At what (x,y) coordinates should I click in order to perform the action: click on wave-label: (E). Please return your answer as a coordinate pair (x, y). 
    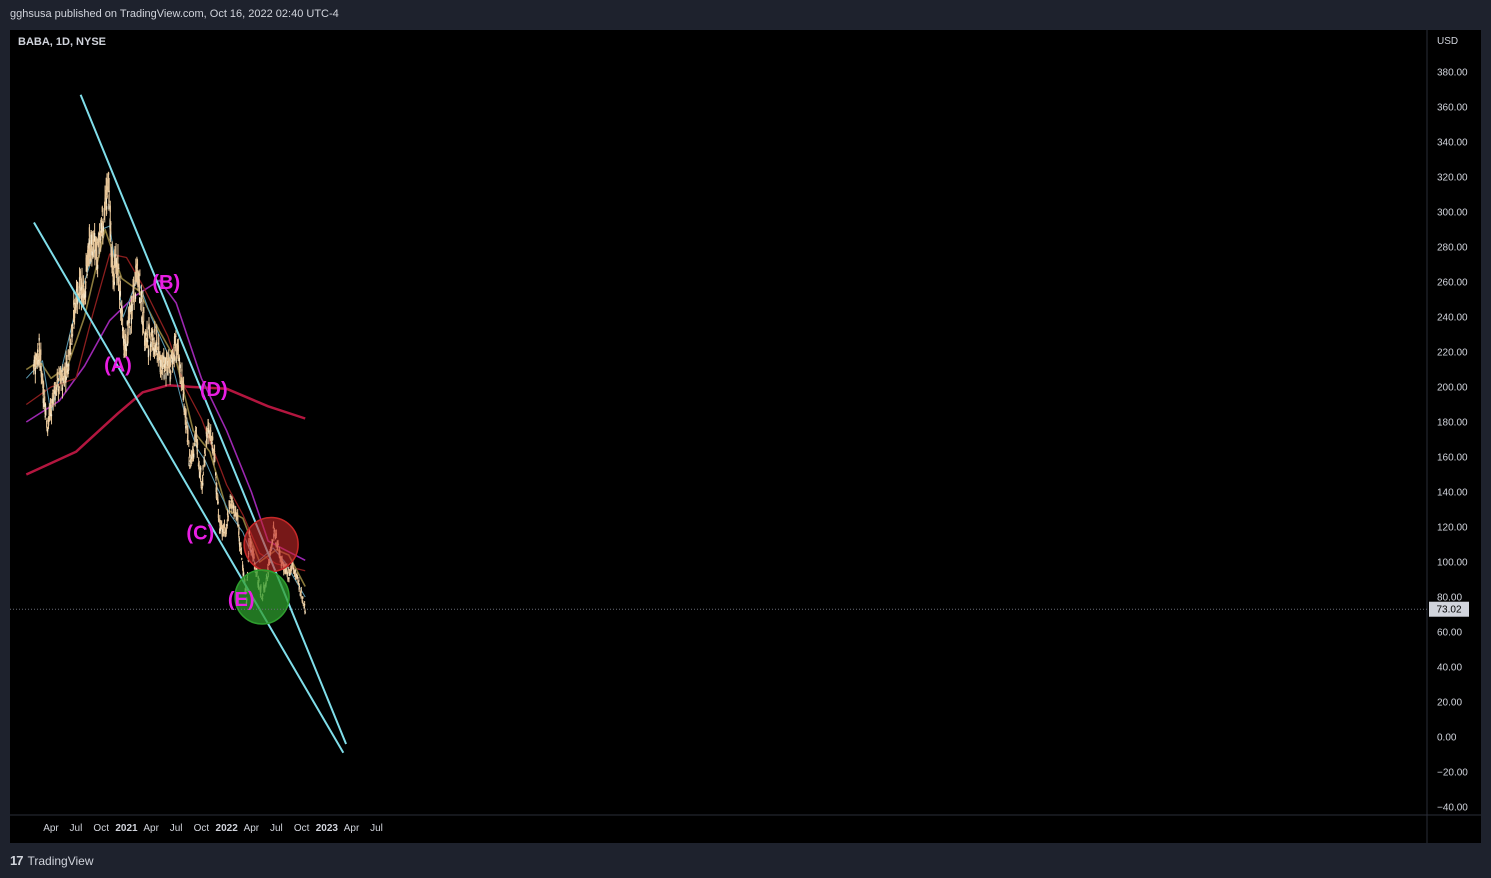
    Looking at the image, I should click on (241, 600).